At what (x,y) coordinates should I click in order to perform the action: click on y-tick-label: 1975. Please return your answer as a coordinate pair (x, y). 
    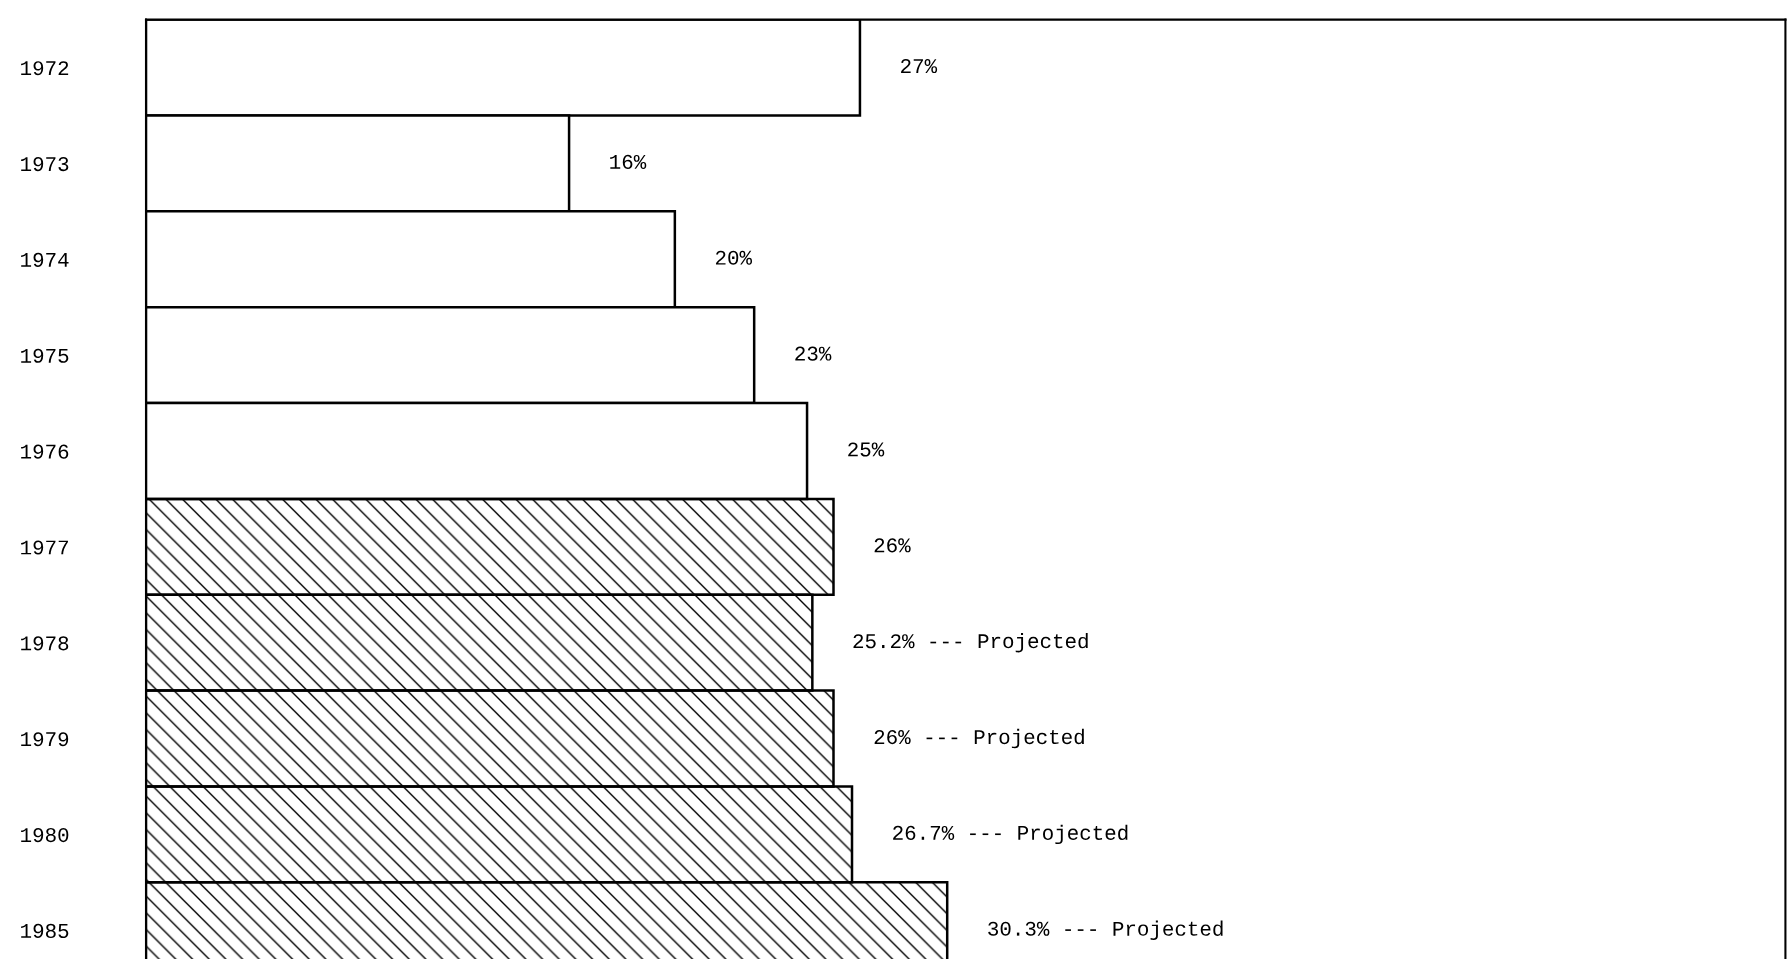
    Looking at the image, I should click on (45, 355).